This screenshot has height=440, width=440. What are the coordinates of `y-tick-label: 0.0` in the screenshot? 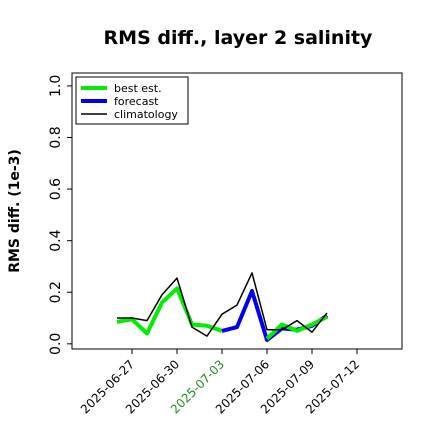 It's located at (56, 344).